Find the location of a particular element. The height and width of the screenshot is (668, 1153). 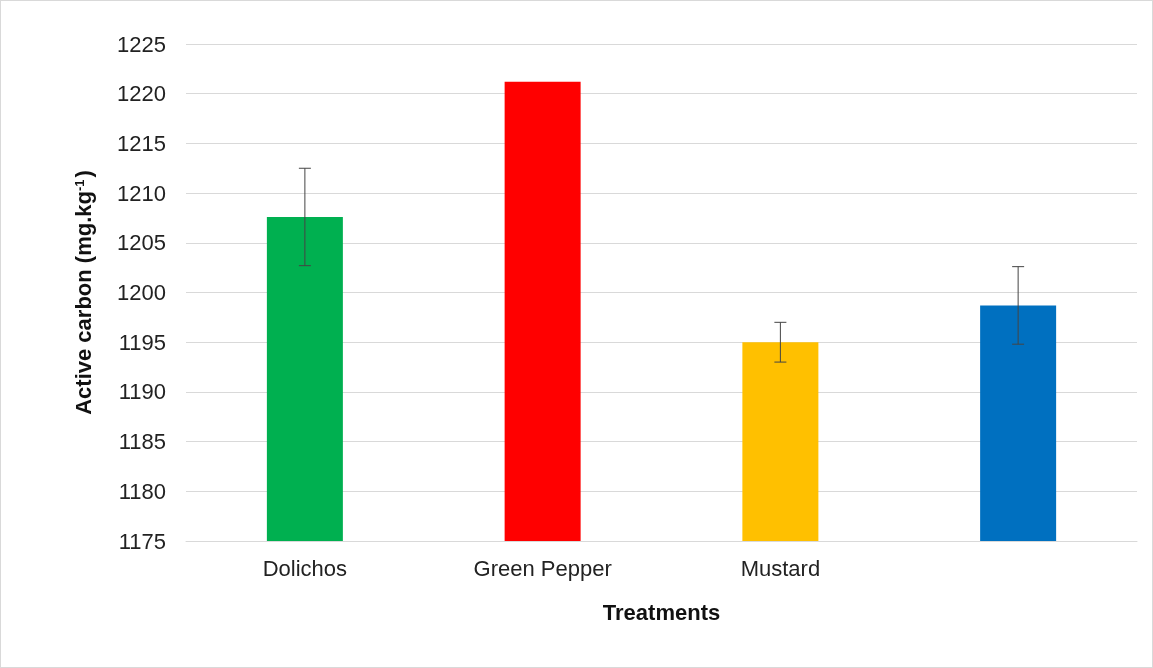

y-tick-label: 1175 is located at coordinates (142, 541).